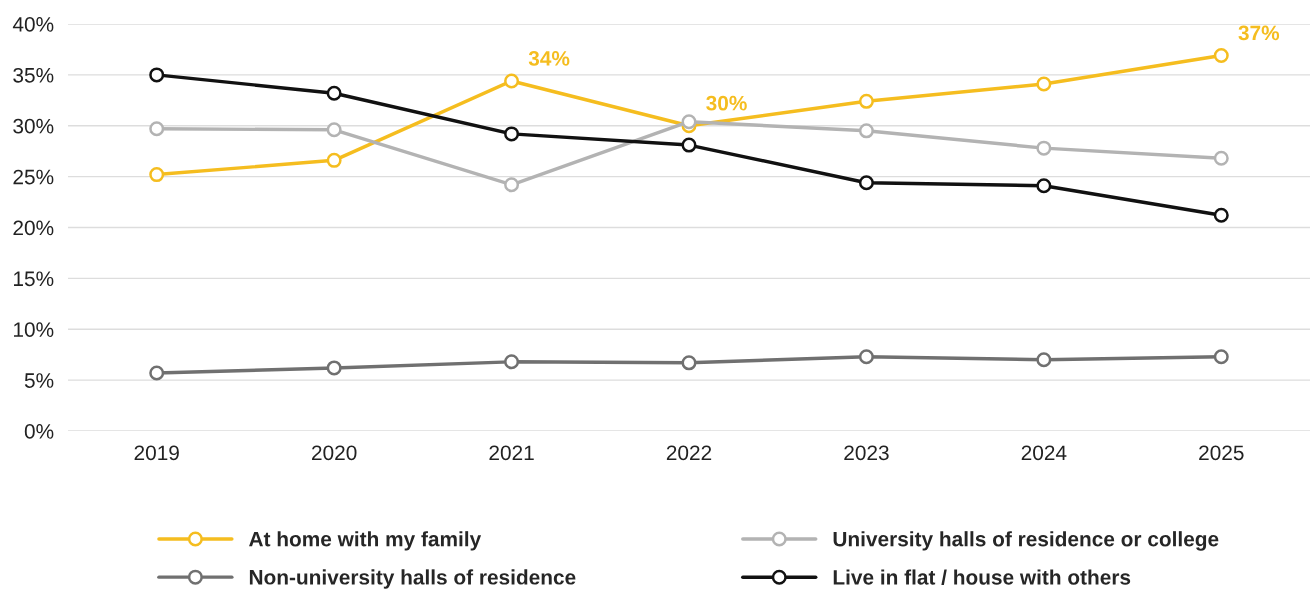  Describe the element at coordinates (689, 453) in the screenshot. I see `x-tick-label: 2022` at that location.